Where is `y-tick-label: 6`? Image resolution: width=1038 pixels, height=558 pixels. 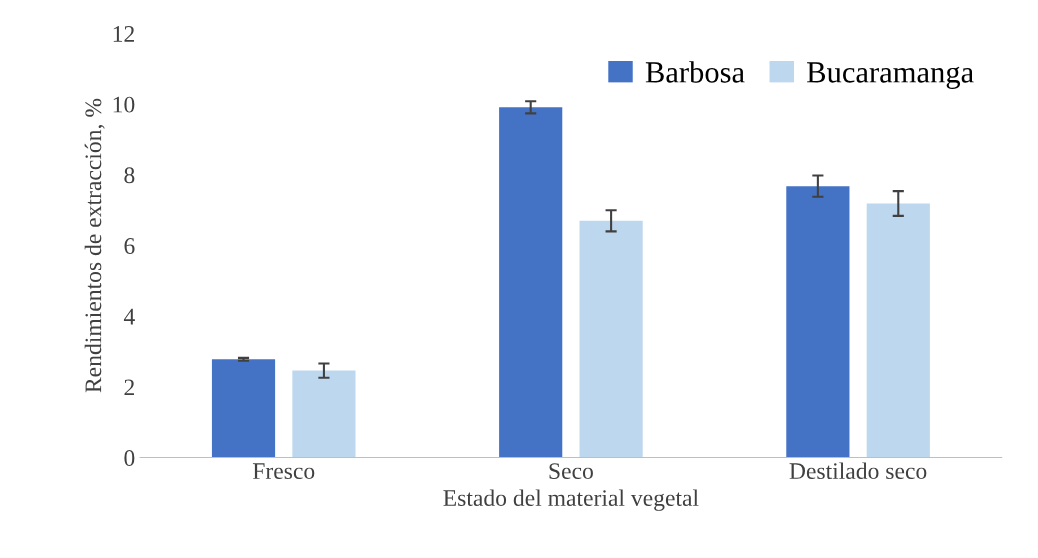 y-tick-label: 6 is located at coordinates (129, 246).